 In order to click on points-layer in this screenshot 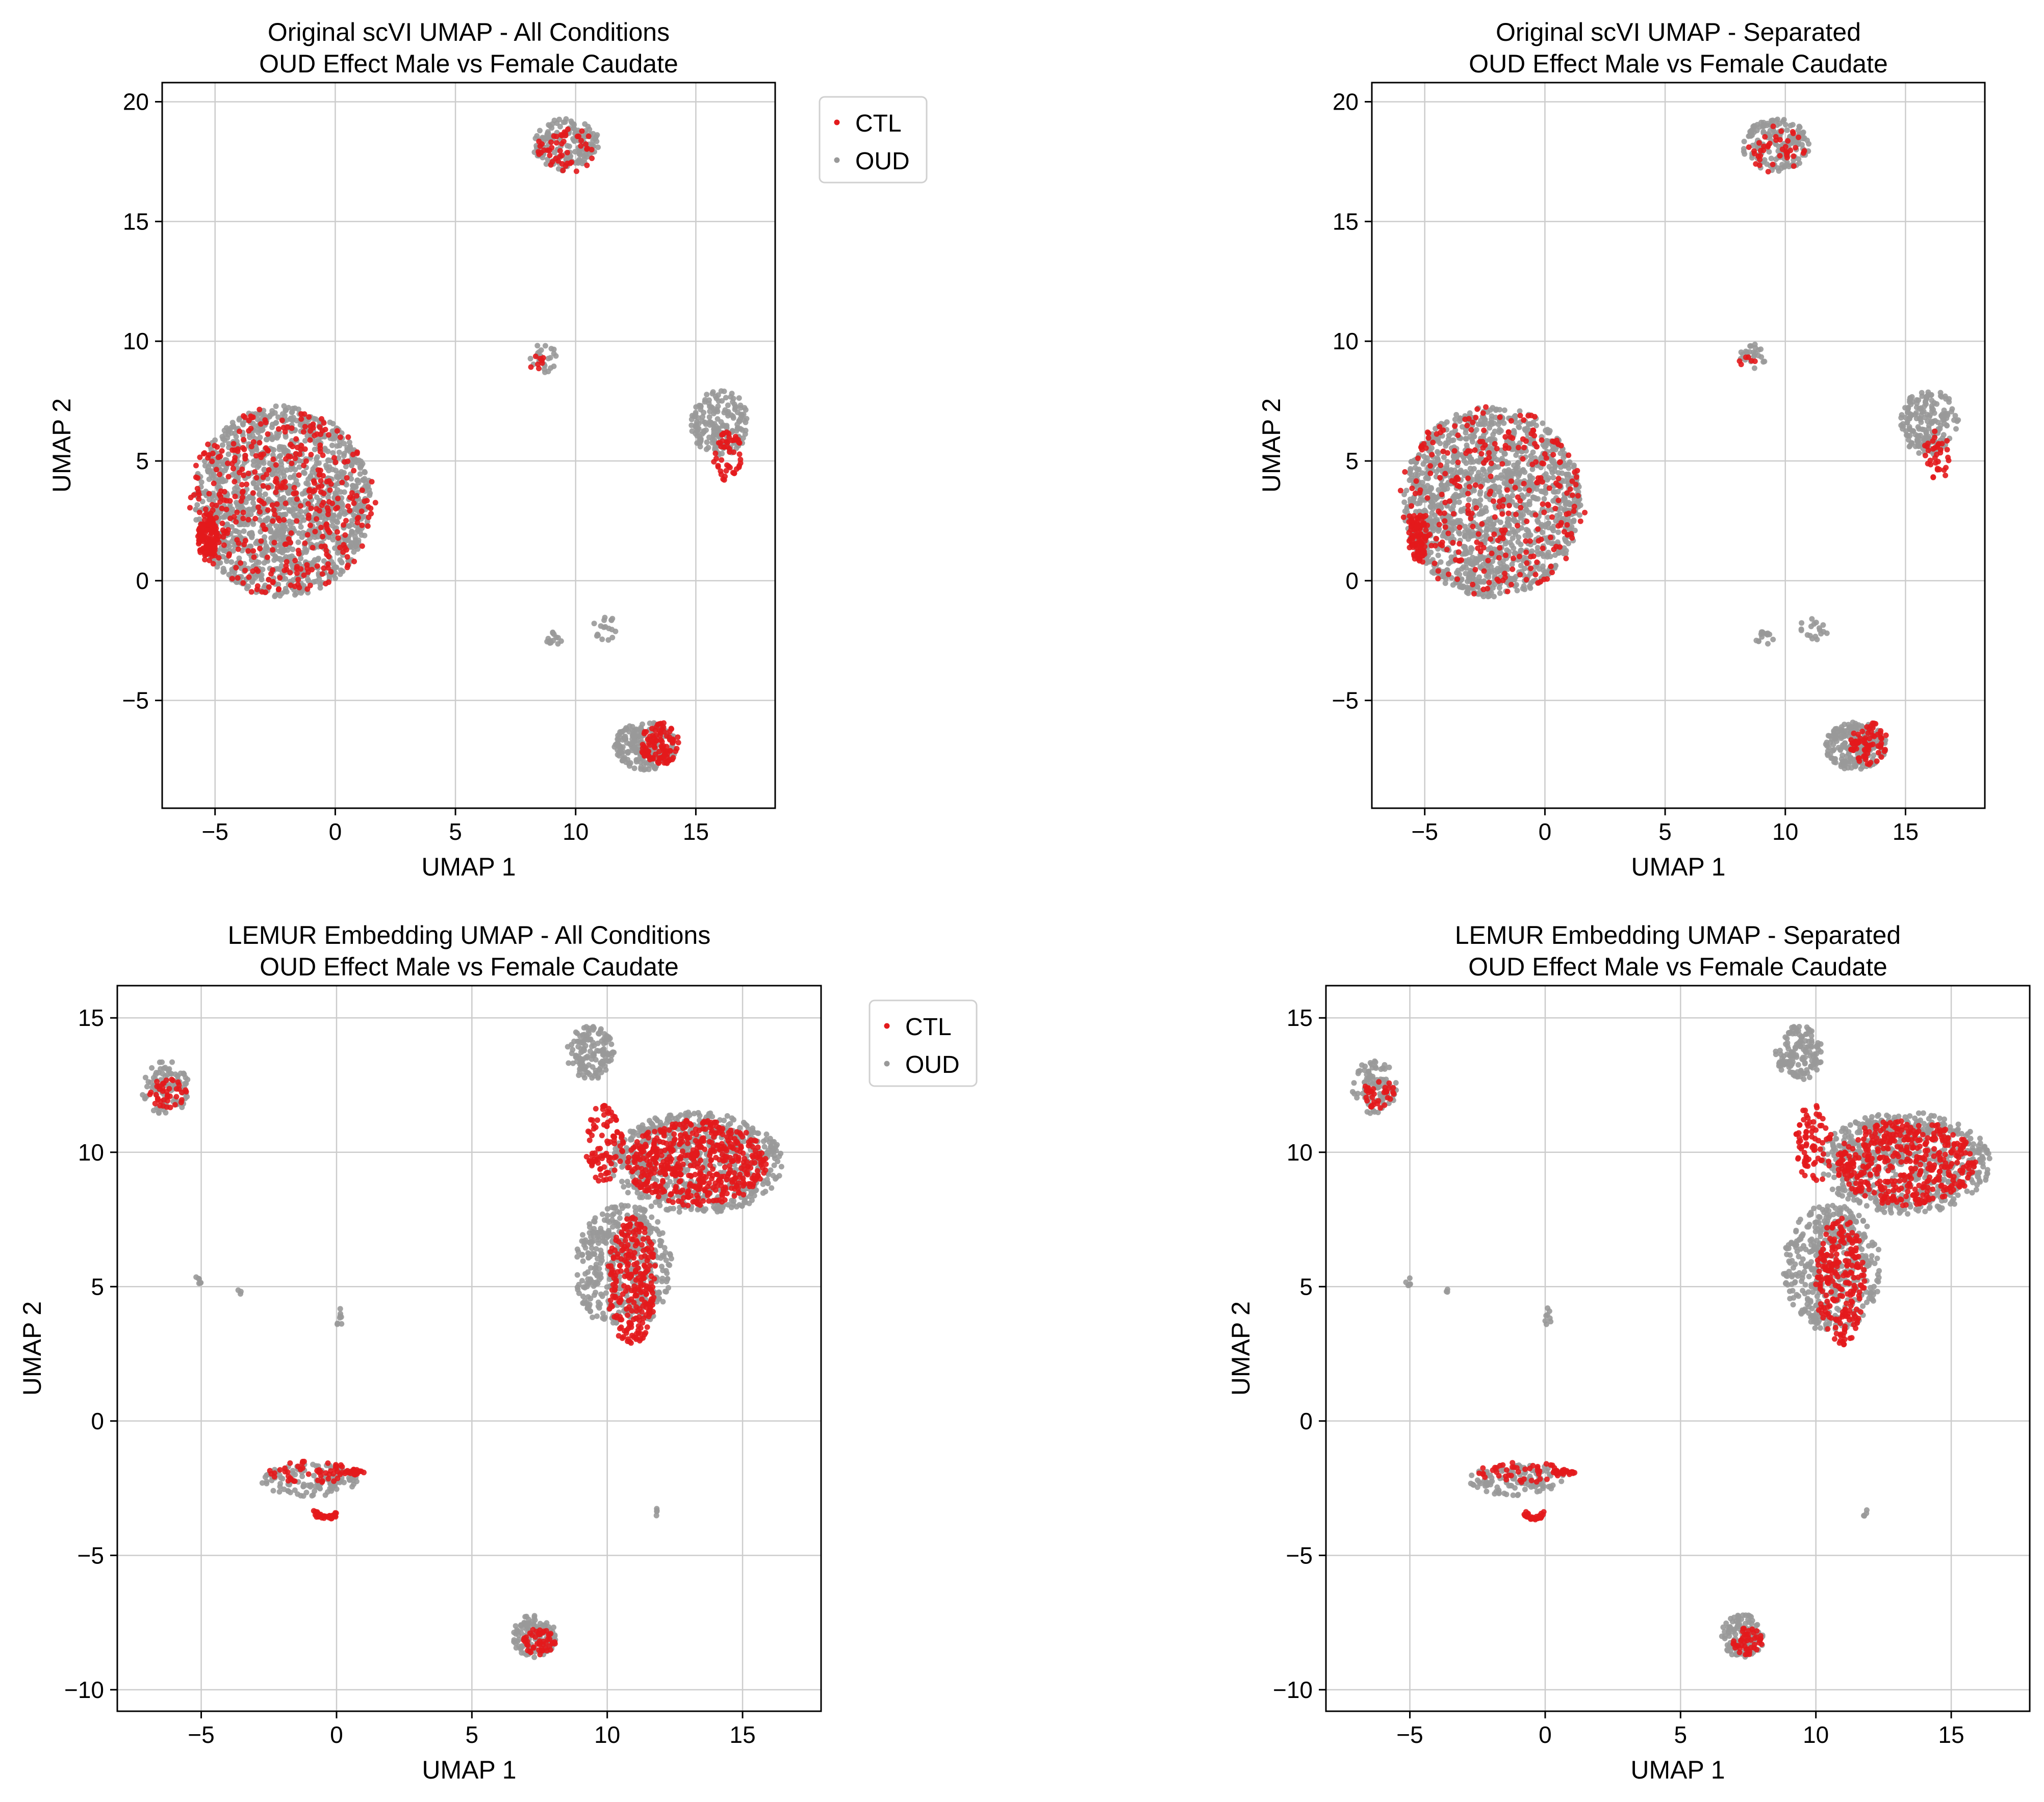, I will do `click(469, 444)`.